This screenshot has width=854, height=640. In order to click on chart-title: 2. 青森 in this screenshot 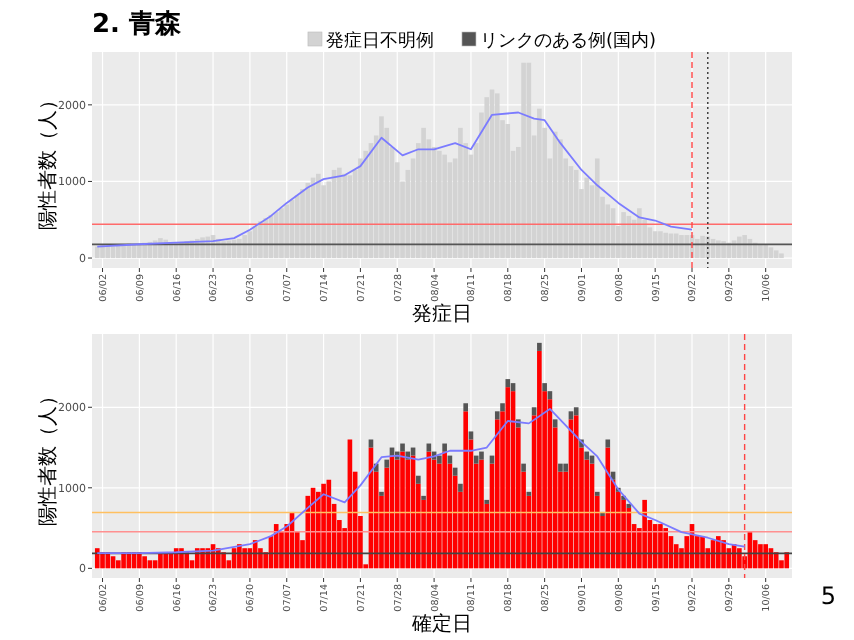, I will do `click(138, 25)`.